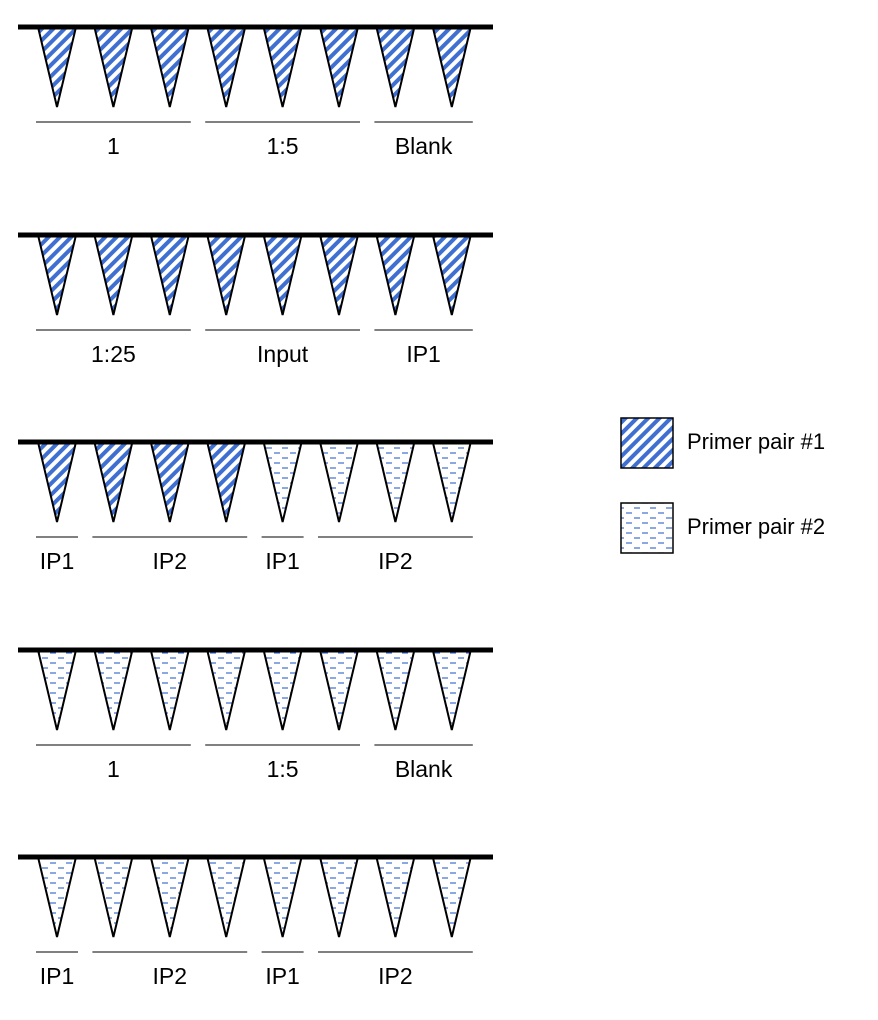 This screenshot has width=878, height=1020. What do you see at coordinates (647, 528) in the screenshot?
I see `legend-swatch-dashed` at bounding box center [647, 528].